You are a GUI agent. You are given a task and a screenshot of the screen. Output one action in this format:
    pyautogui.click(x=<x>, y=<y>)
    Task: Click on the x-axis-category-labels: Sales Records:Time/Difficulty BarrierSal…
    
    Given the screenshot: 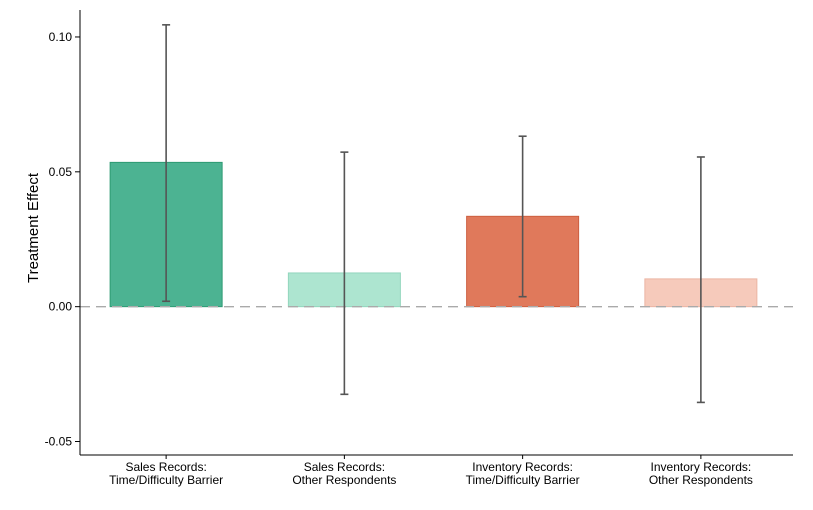 What is the action you would take?
    pyautogui.click(x=431, y=471)
    